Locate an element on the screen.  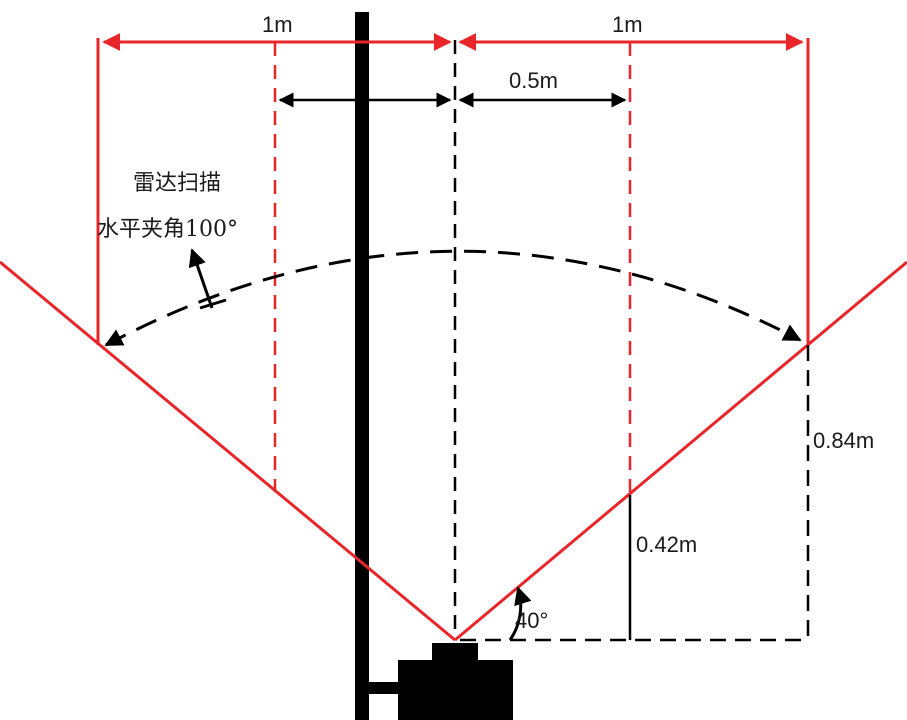
label-angle: 40° is located at coordinates (531, 620).